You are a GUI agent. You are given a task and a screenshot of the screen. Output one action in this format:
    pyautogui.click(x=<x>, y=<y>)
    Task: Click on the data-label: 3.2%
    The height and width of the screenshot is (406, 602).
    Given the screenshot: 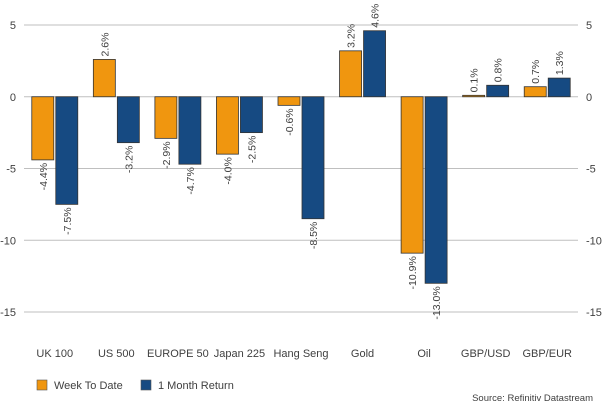 What is the action you would take?
    pyautogui.click(x=352, y=36)
    